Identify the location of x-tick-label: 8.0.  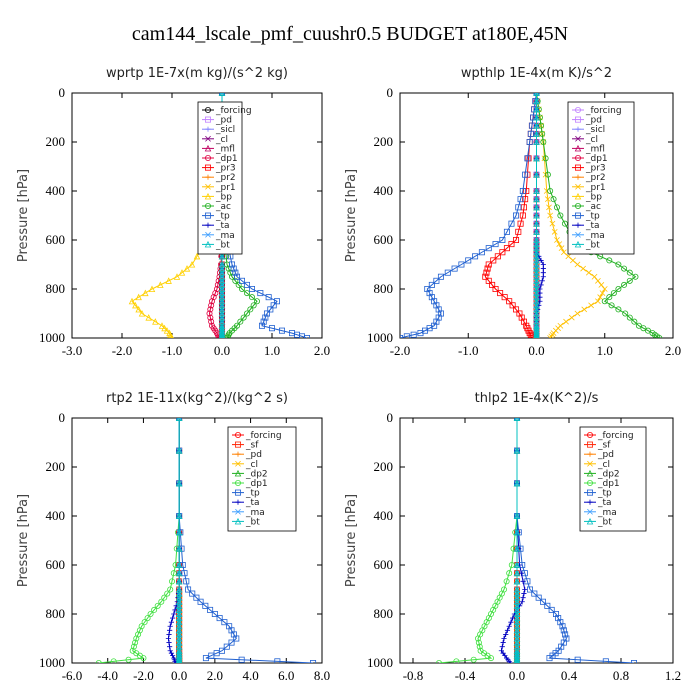
(322, 675).